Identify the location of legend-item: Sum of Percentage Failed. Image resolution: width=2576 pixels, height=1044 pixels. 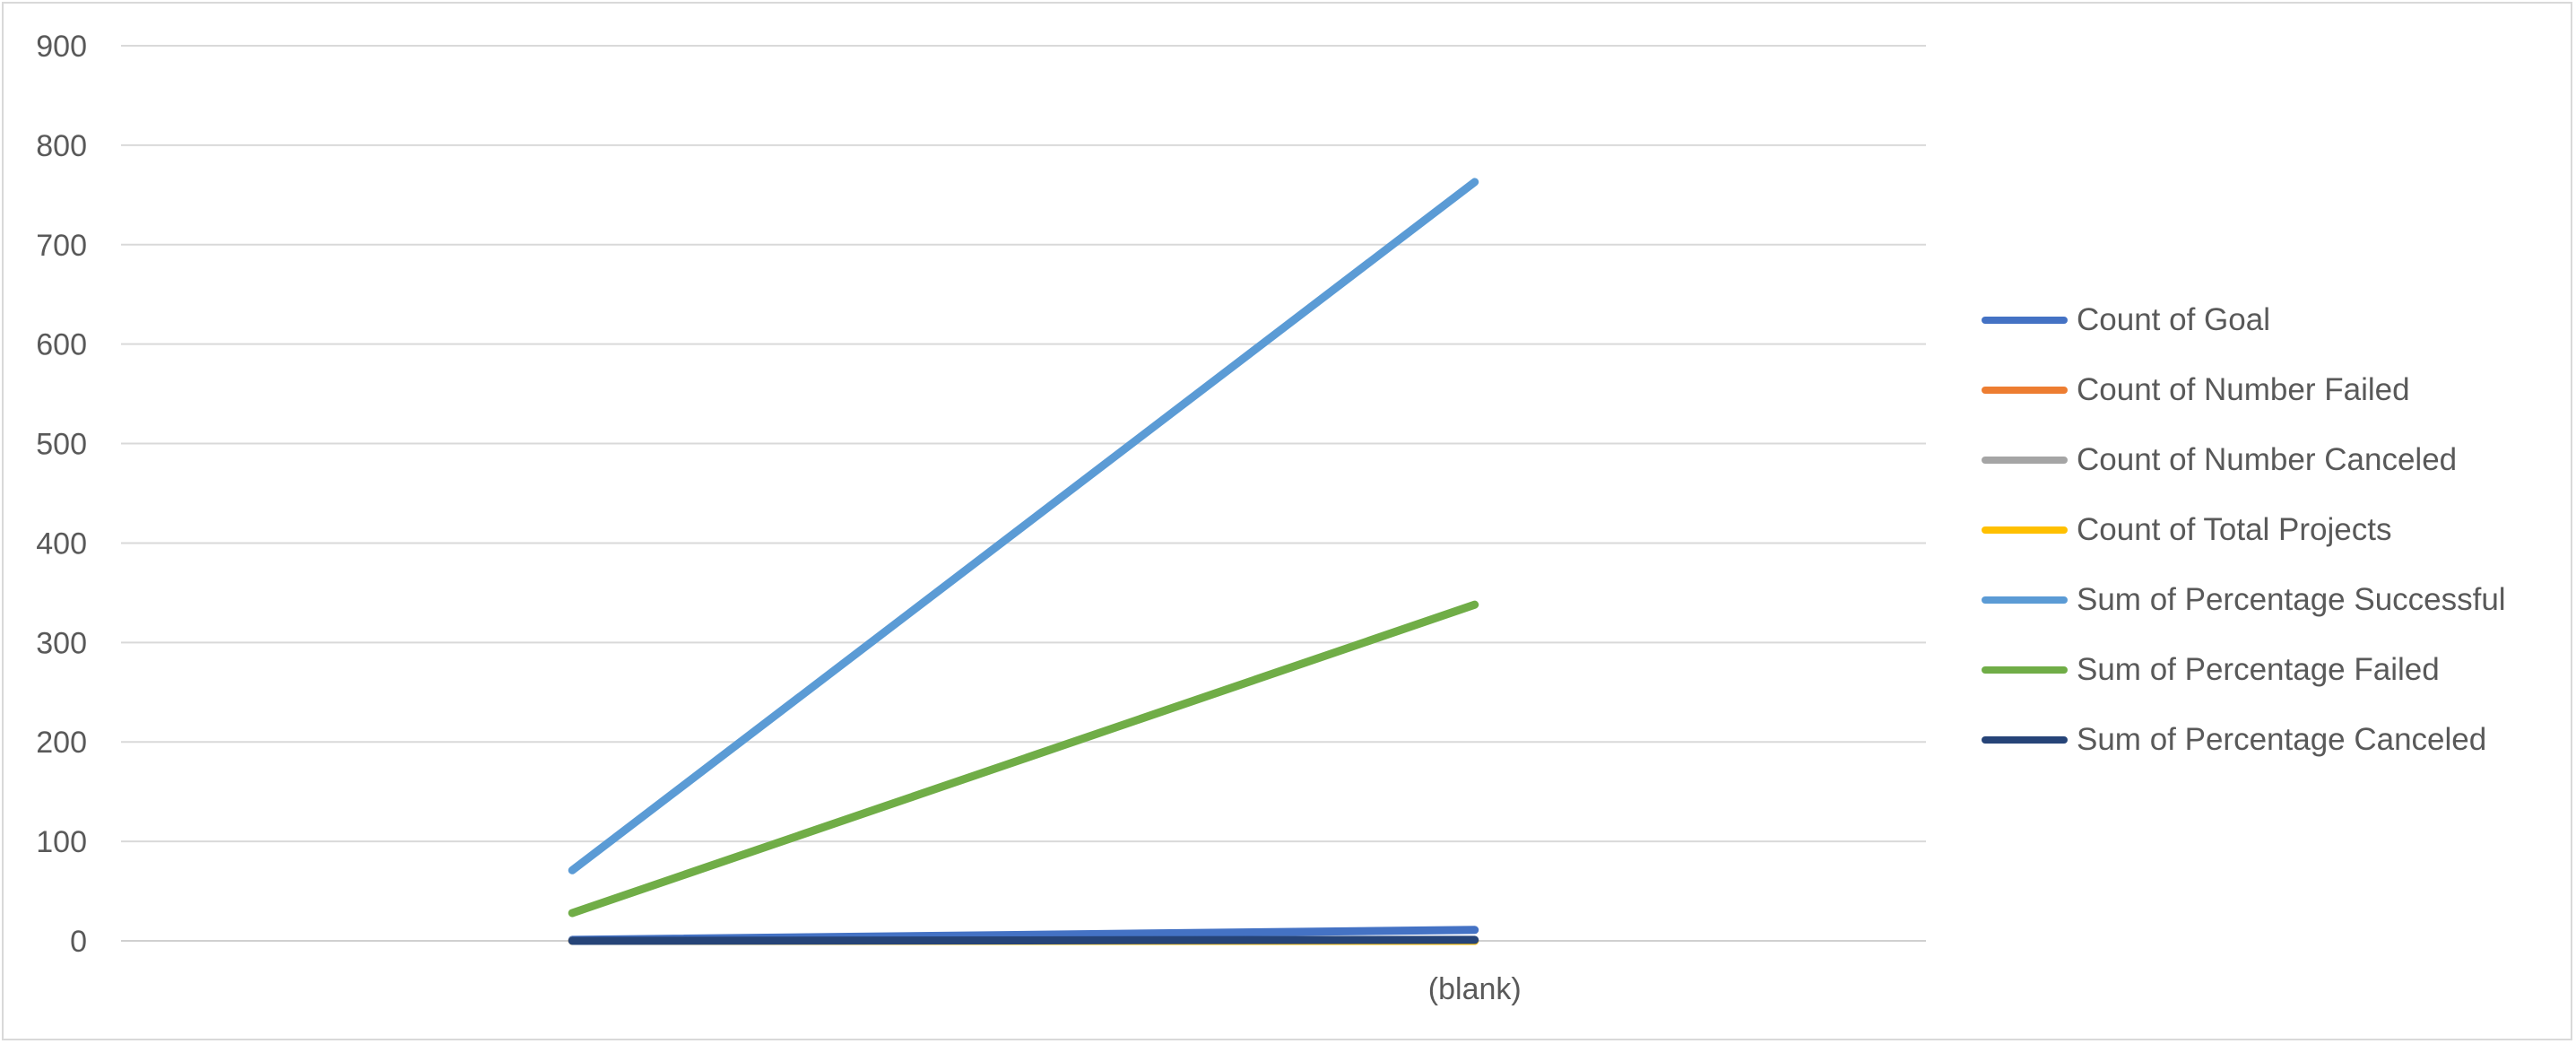
(2277, 670).